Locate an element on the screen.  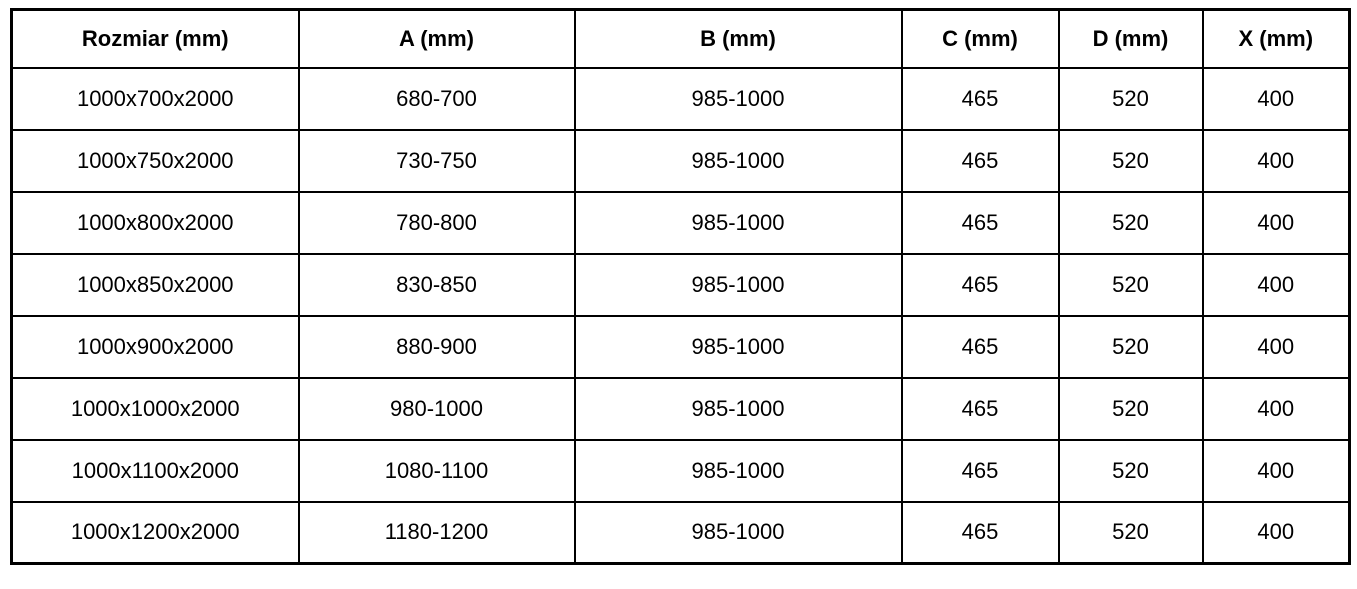
table-row: 1000x900x2000 880-900 985-1000 465 520 400 is located at coordinates (680, 346).